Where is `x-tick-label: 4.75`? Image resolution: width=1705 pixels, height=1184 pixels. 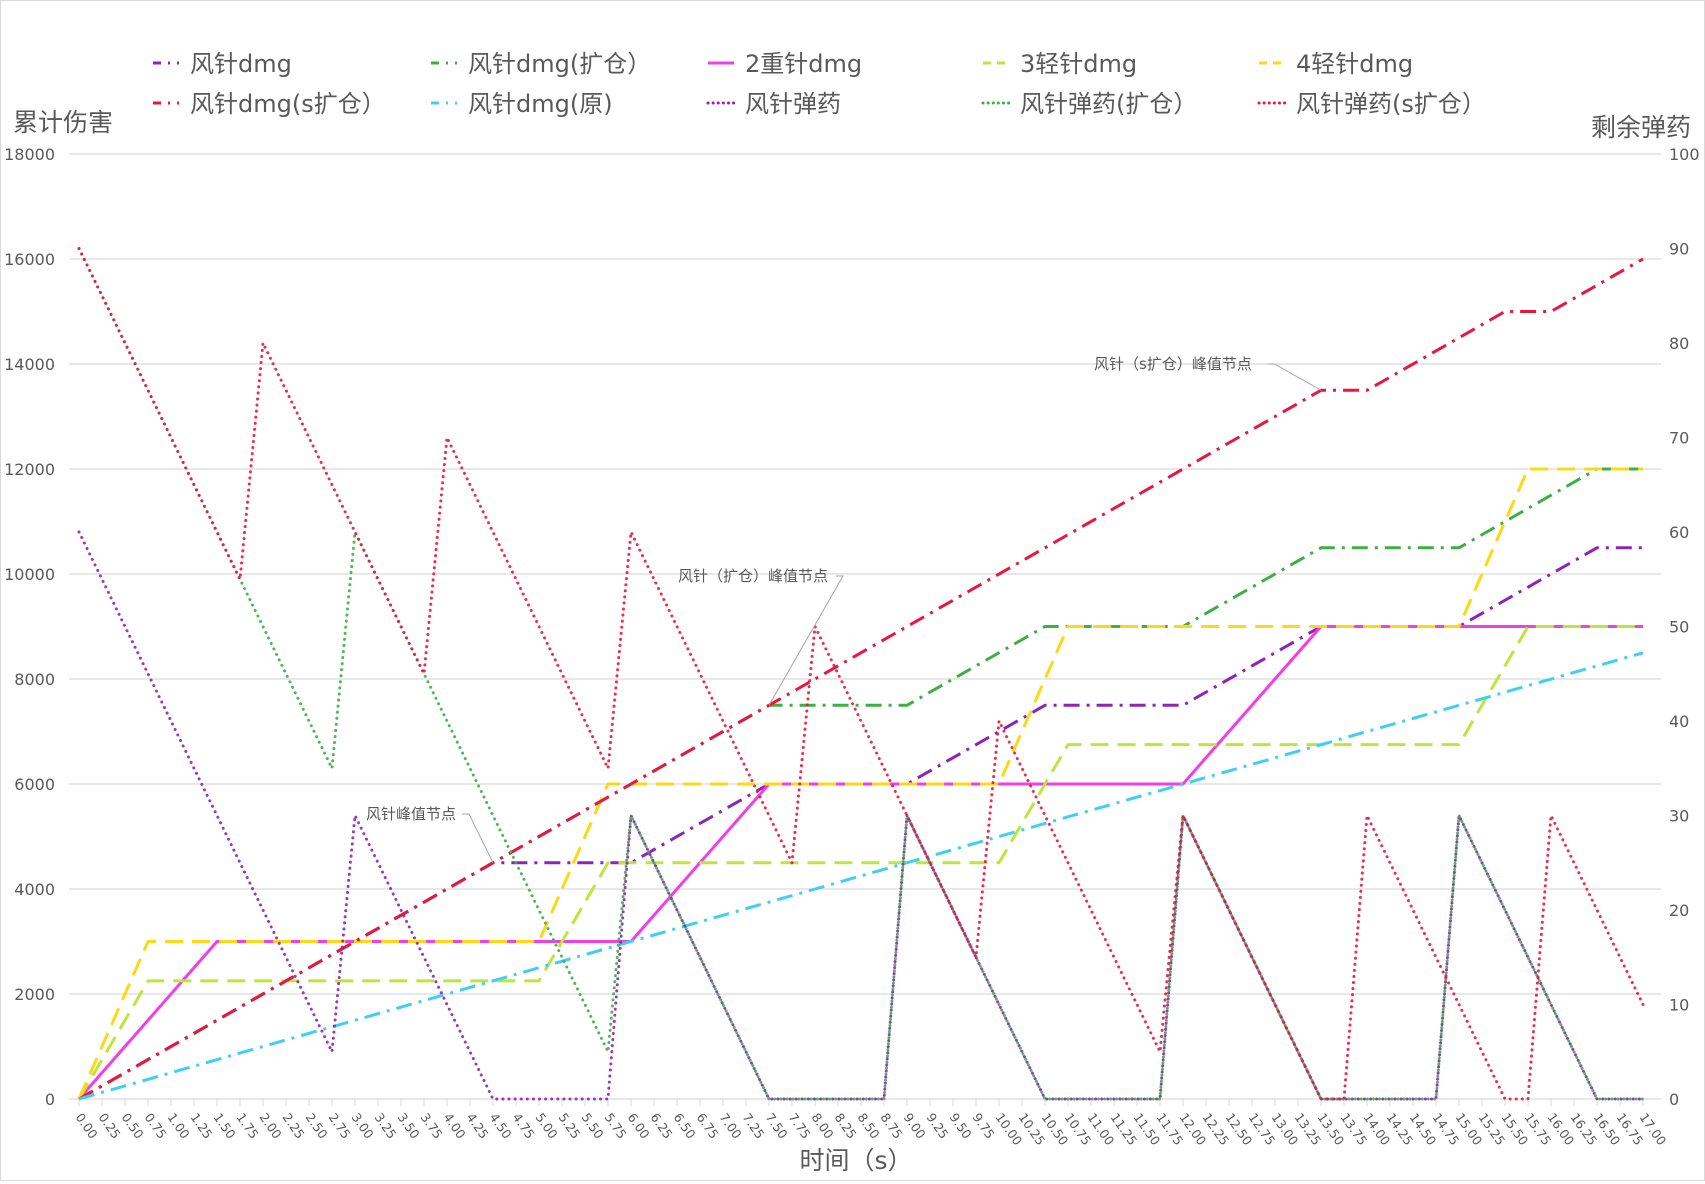 x-tick-label: 4.75 is located at coordinates (524, 1125).